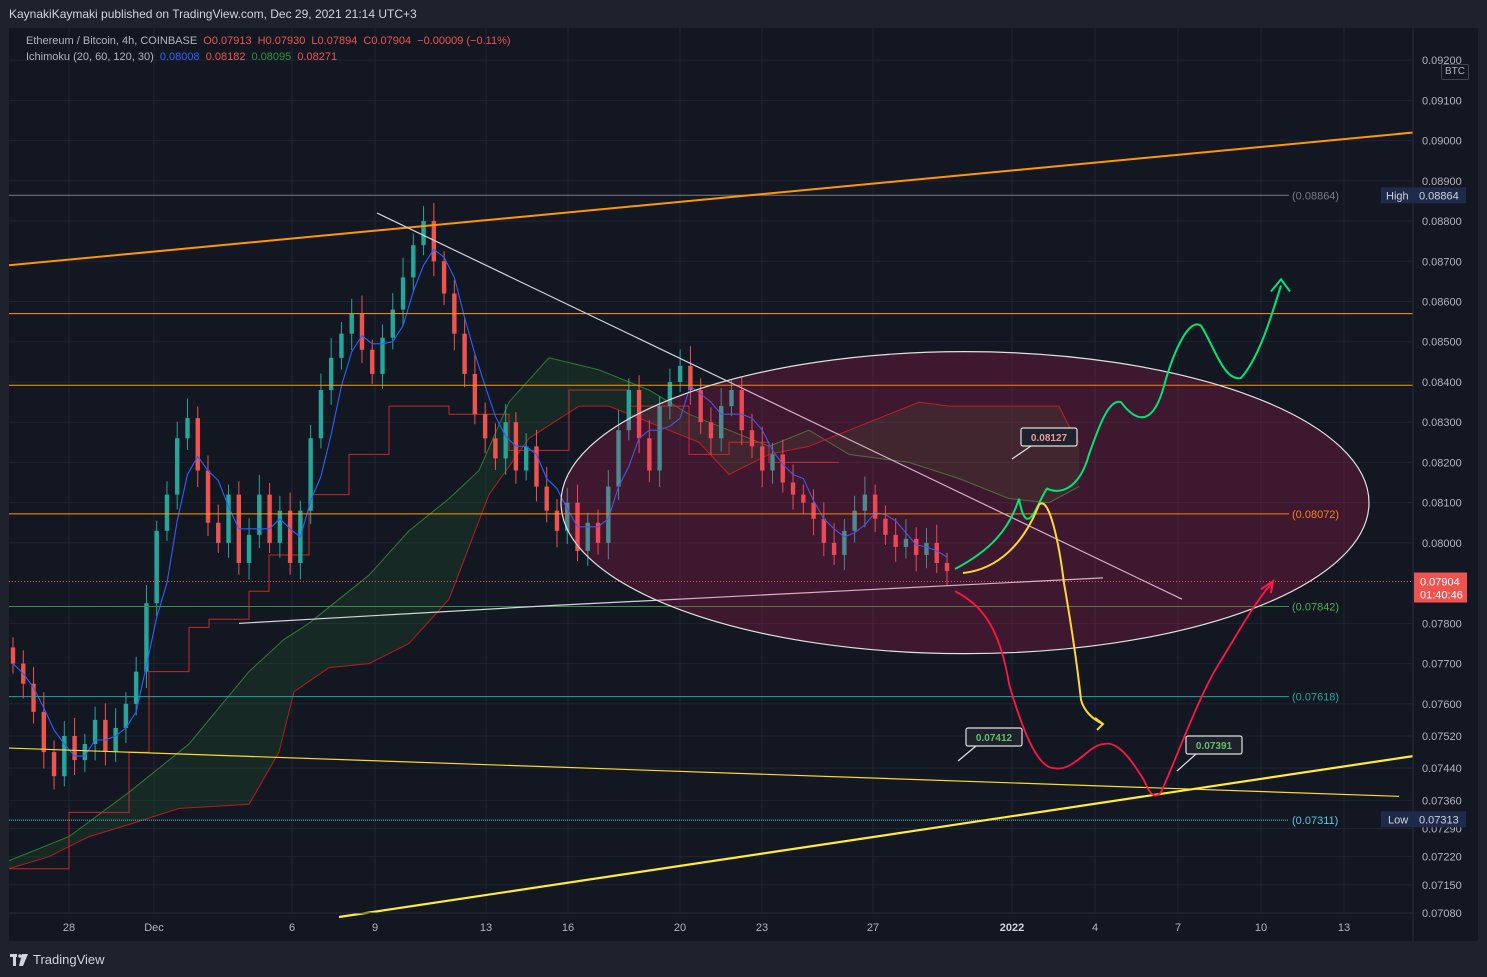 The height and width of the screenshot is (977, 1487). I want to click on last-price-value: 0.07904, so click(1440, 583).